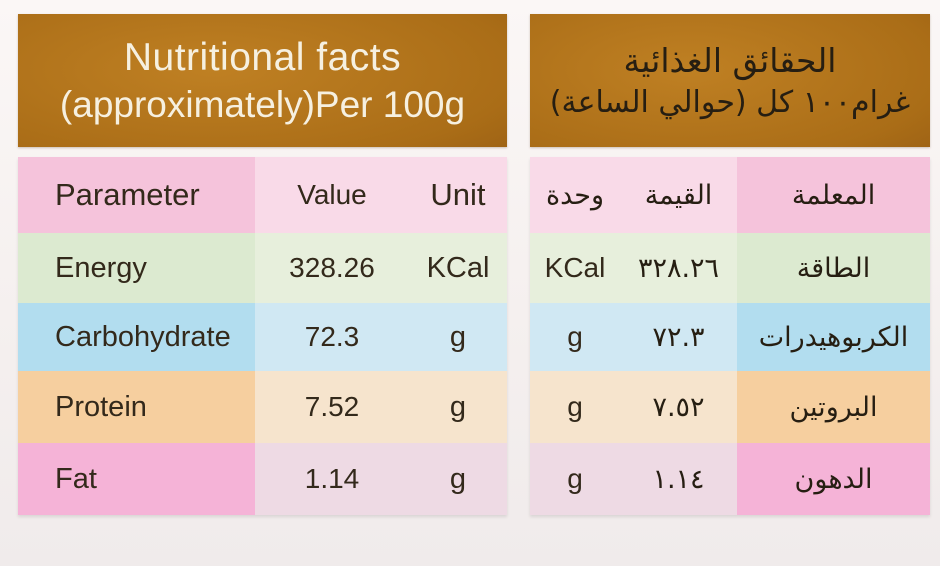 The height and width of the screenshot is (566, 940). Describe the element at coordinates (678, 479) in the screenshot. I see `value-cell: ١.١٤` at that location.